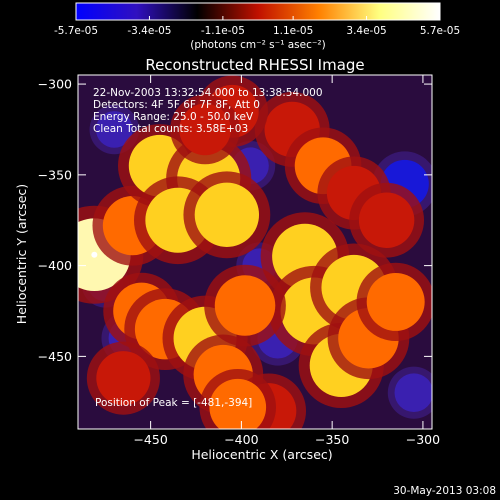 The image size is (500, 500). Describe the element at coordinates (261, 454) in the screenshot. I see `x-axis-label: Heliocentric X (arcsec)` at that location.